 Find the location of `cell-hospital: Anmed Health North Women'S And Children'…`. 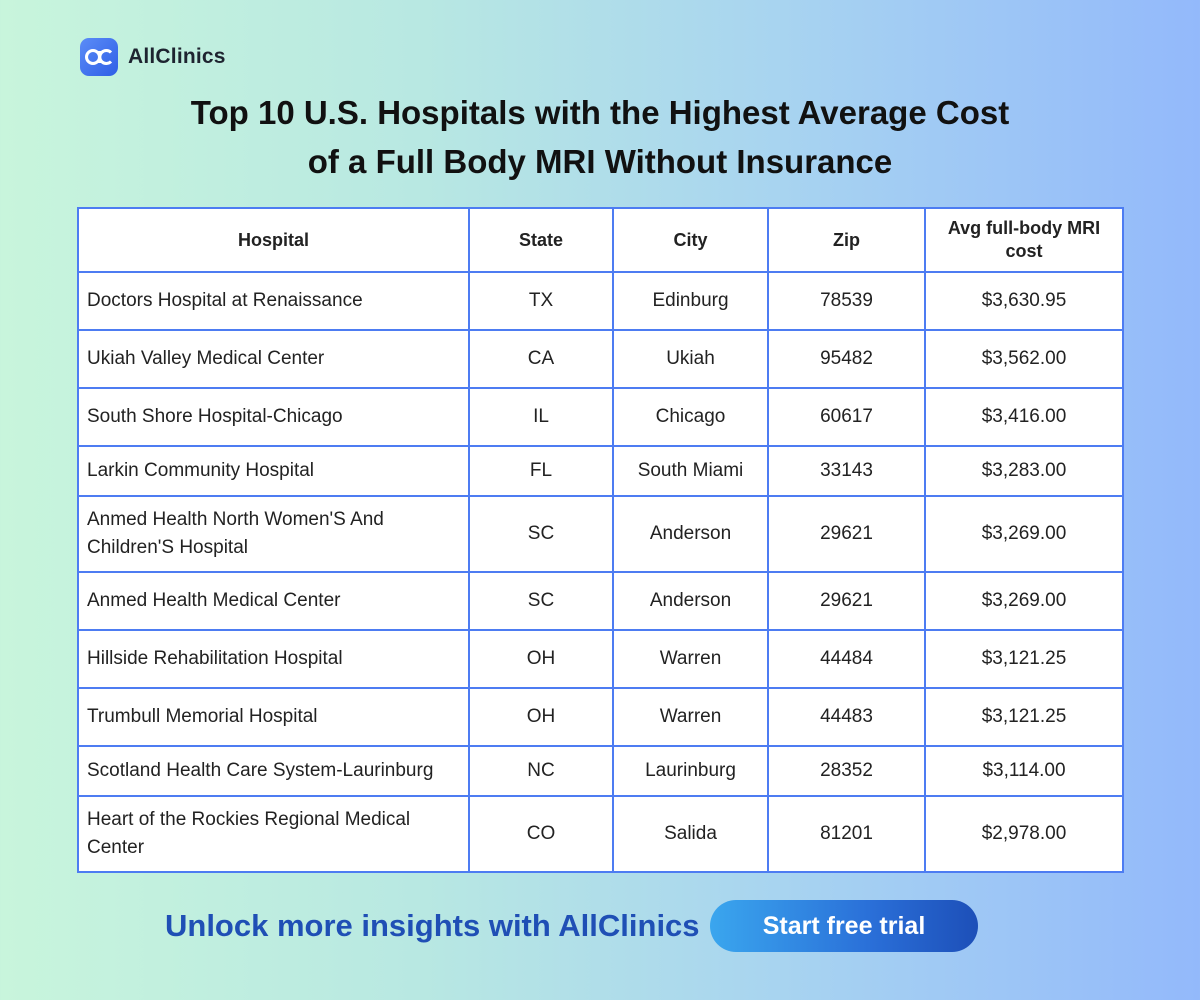

cell-hospital: Anmed Health North Women'S And Children'… is located at coordinates (273, 534).